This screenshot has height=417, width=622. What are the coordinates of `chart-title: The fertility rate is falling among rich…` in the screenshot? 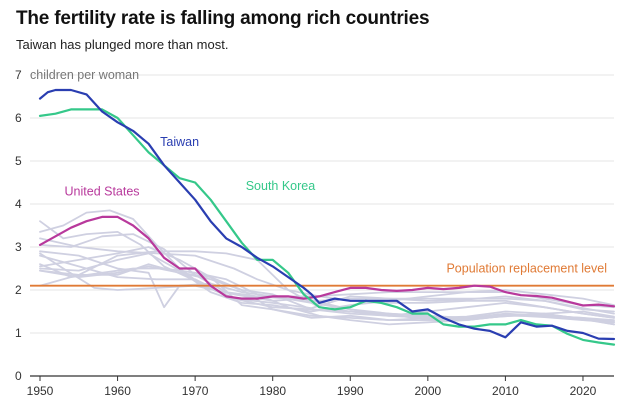 It's located at (223, 18).